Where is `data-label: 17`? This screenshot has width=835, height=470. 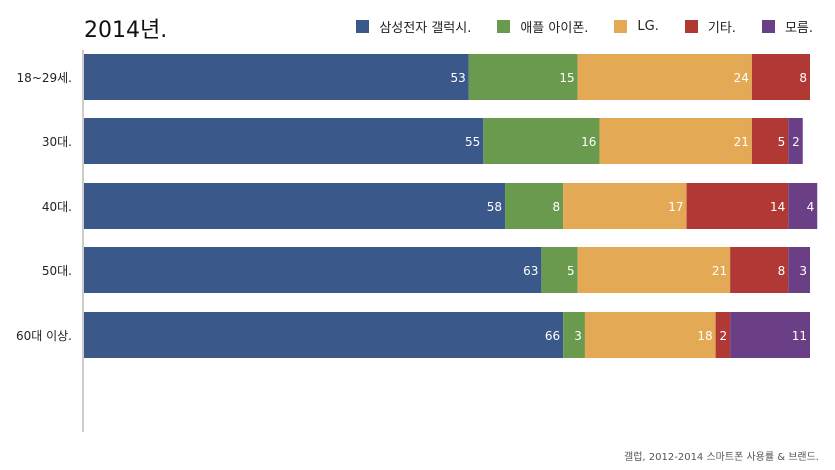
data-label: 17 is located at coordinates (675, 207).